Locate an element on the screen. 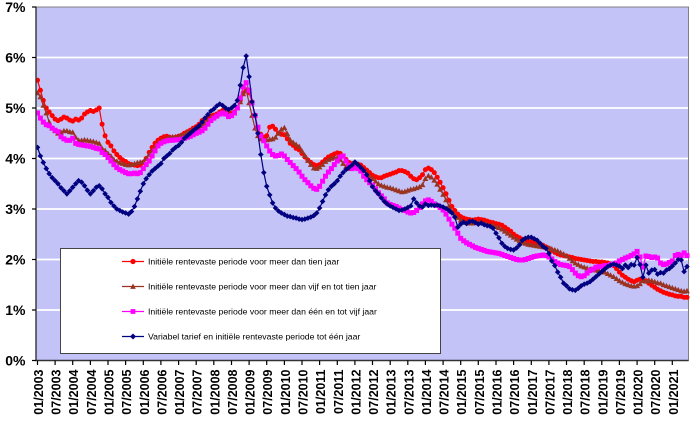  svg-text: 3% is located at coordinates (15, 209).